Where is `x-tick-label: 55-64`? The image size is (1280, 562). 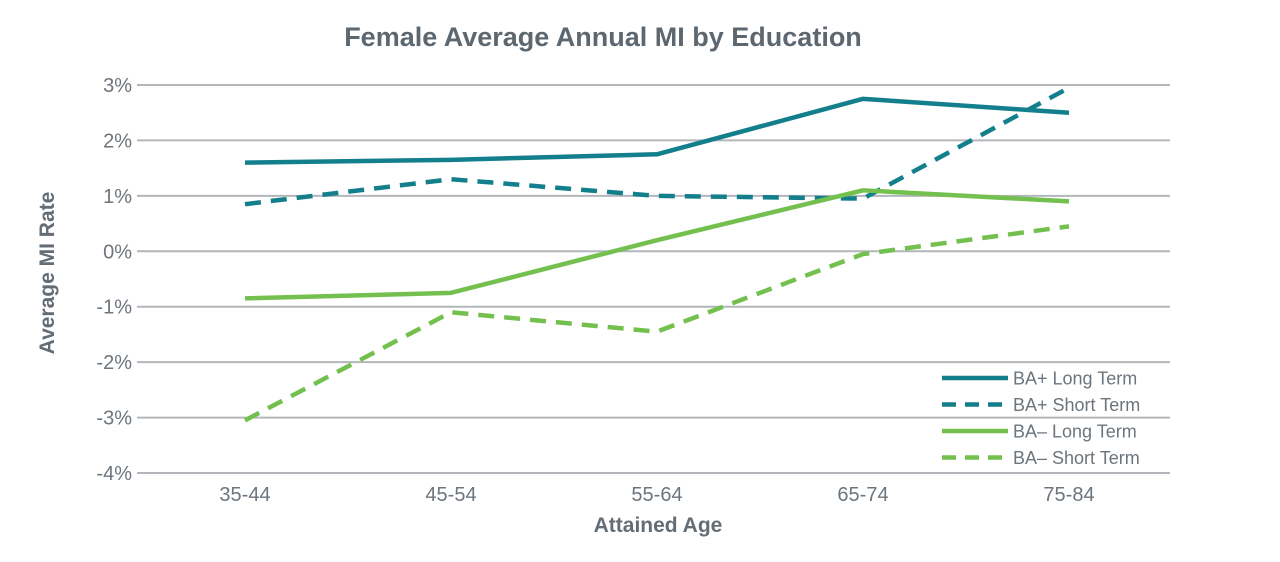
x-tick-label: 55-64 is located at coordinates (656, 495).